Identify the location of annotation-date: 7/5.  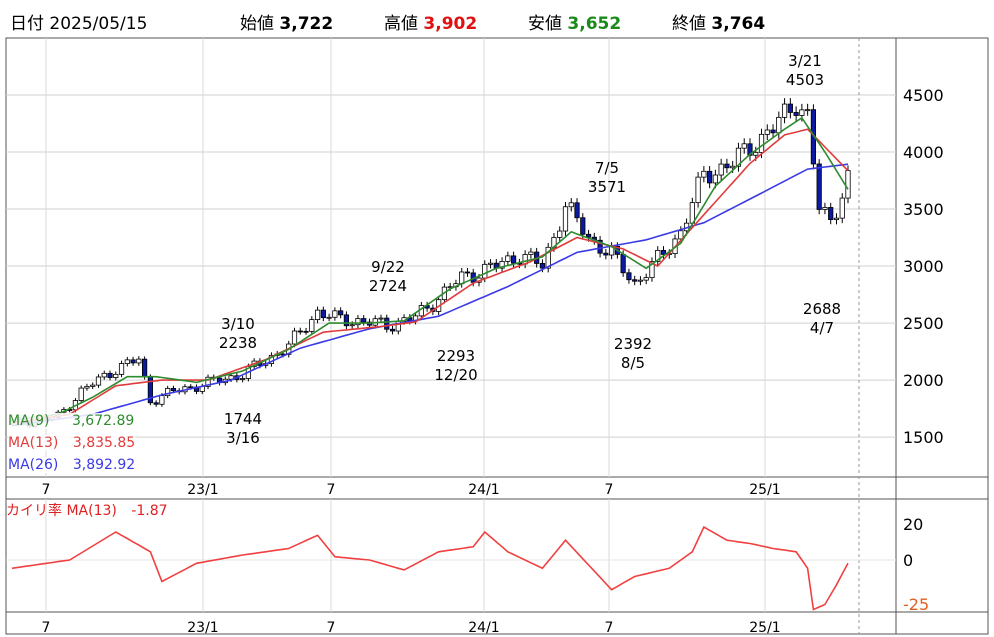
(607, 168).